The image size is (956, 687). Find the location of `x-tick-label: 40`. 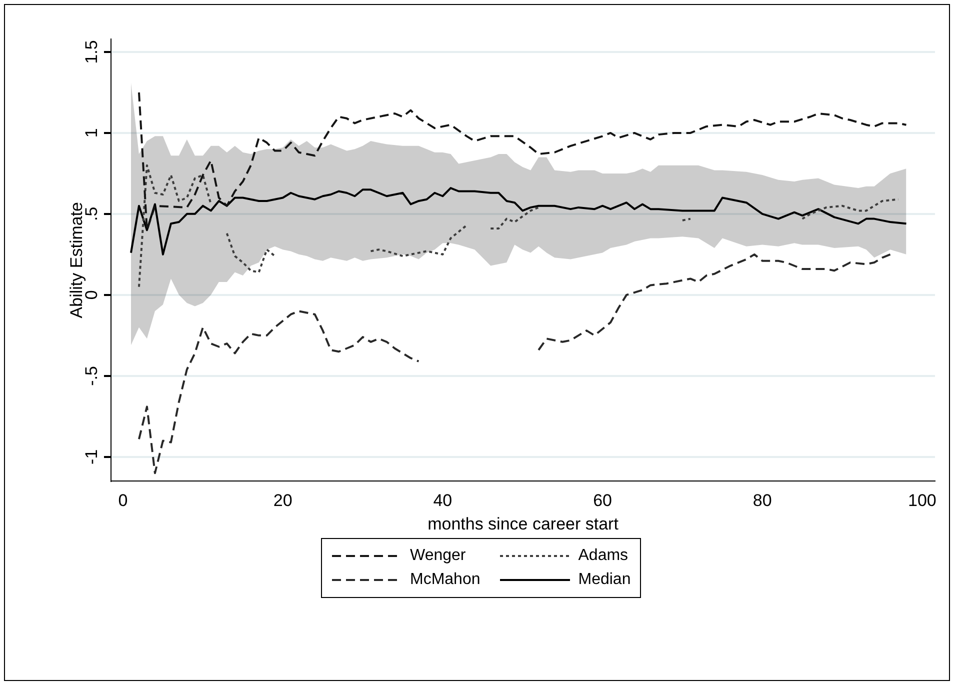

x-tick-label: 40 is located at coordinates (442, 500).